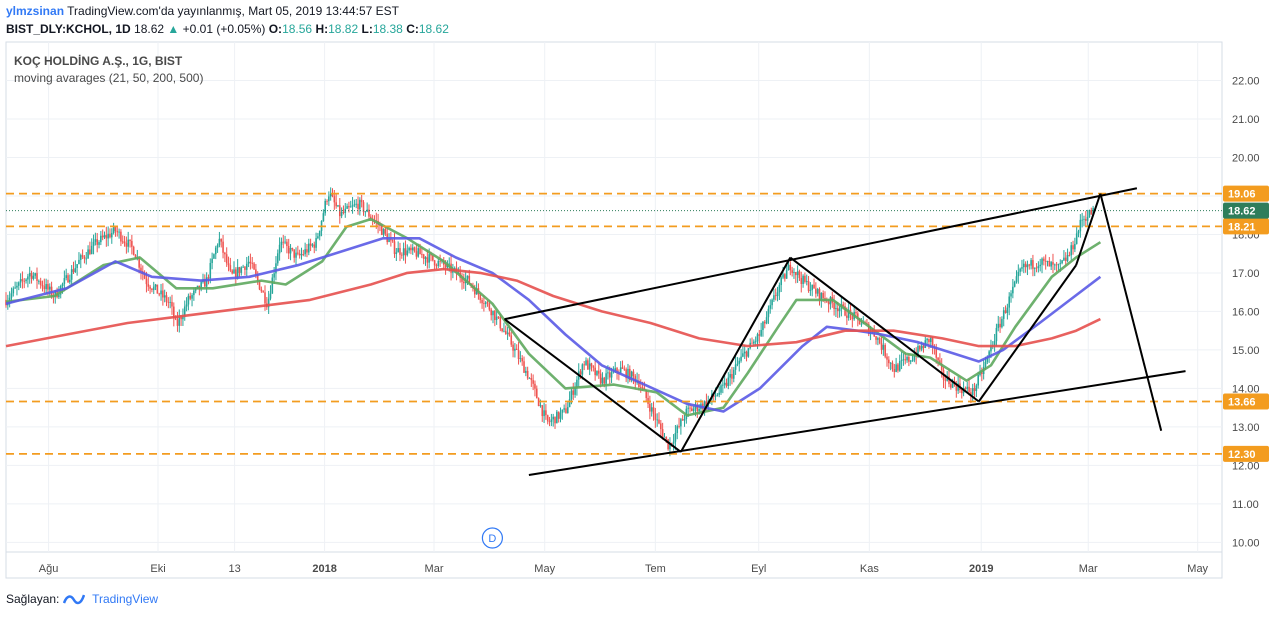  What do you see at coordinates (125, 599) in the screenshot?
I see `footer-brand: TradingView` at bounding box center [125, 599].